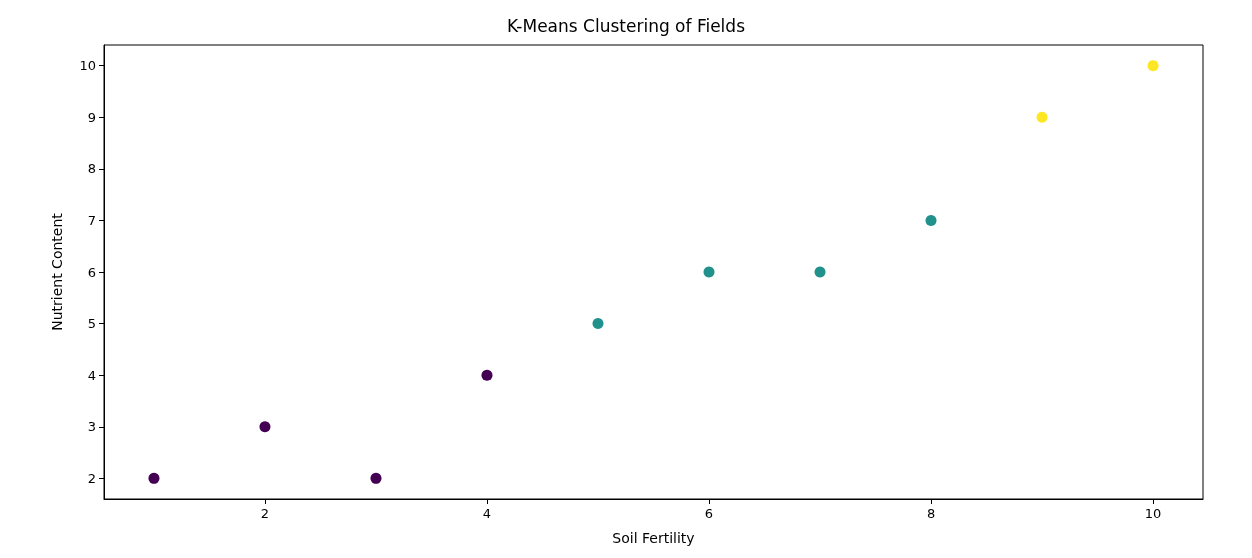 This screenshot has height=558, width=1252. I want to click on x-tick-label: 10, so click(1153, 513).